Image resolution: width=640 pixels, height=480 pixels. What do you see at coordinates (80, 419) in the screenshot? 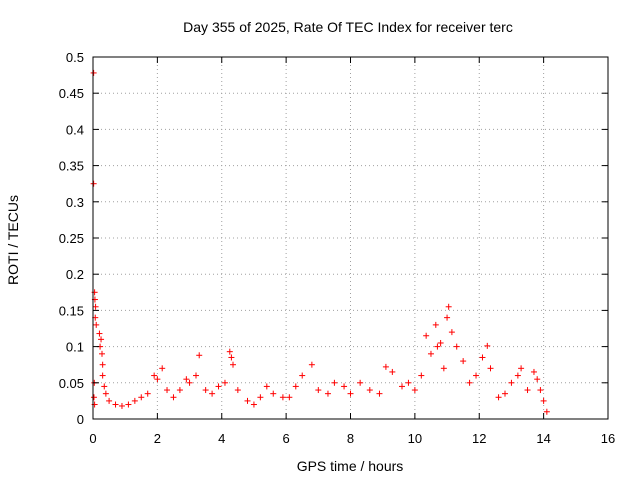
I see `y-tick-label: 0` at bounding box center [80, 419].